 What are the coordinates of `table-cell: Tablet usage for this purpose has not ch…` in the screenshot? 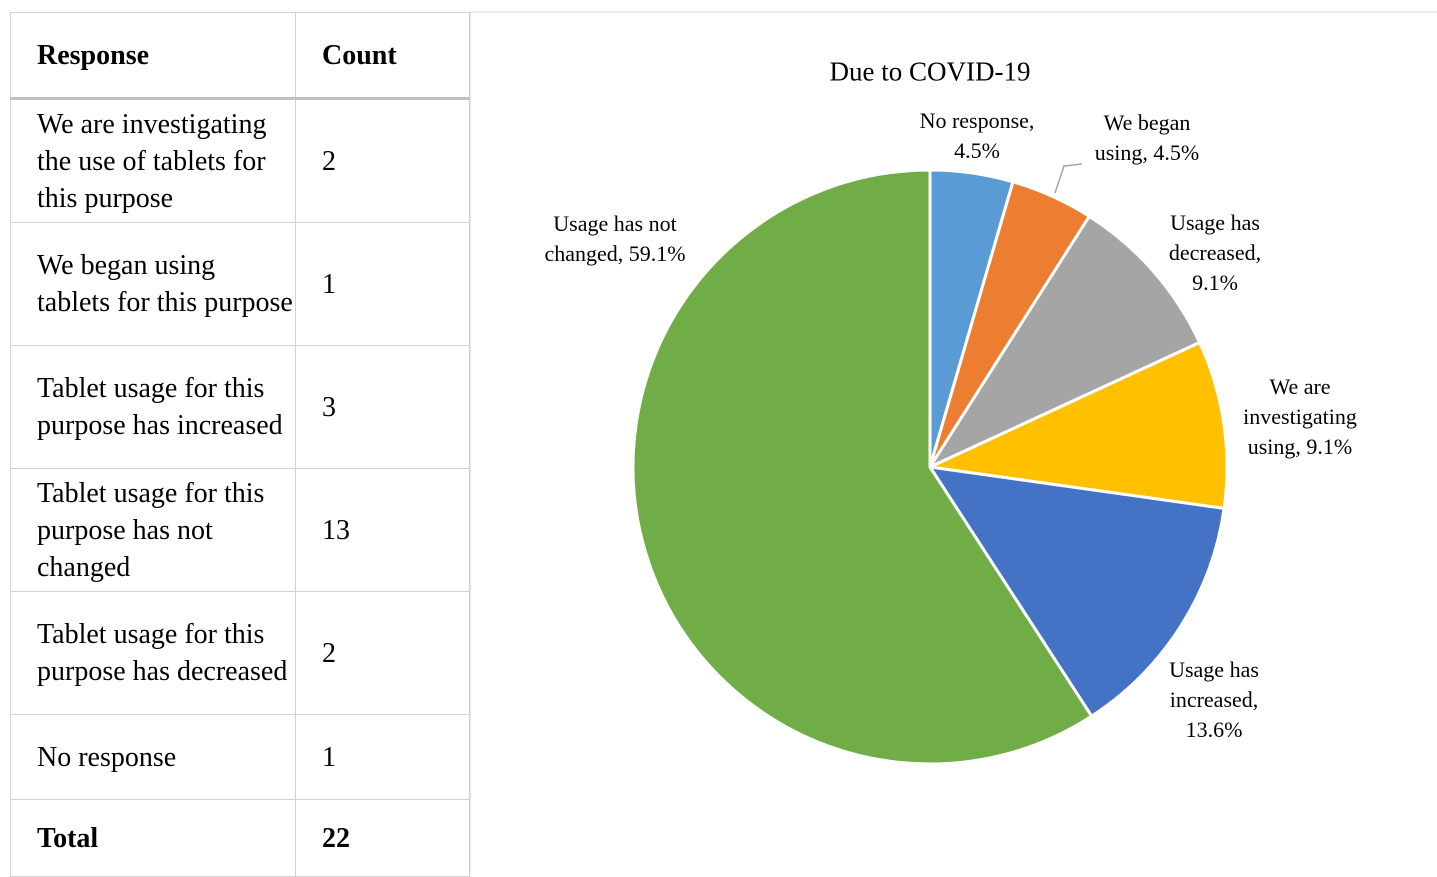 It's located at (153, 530).